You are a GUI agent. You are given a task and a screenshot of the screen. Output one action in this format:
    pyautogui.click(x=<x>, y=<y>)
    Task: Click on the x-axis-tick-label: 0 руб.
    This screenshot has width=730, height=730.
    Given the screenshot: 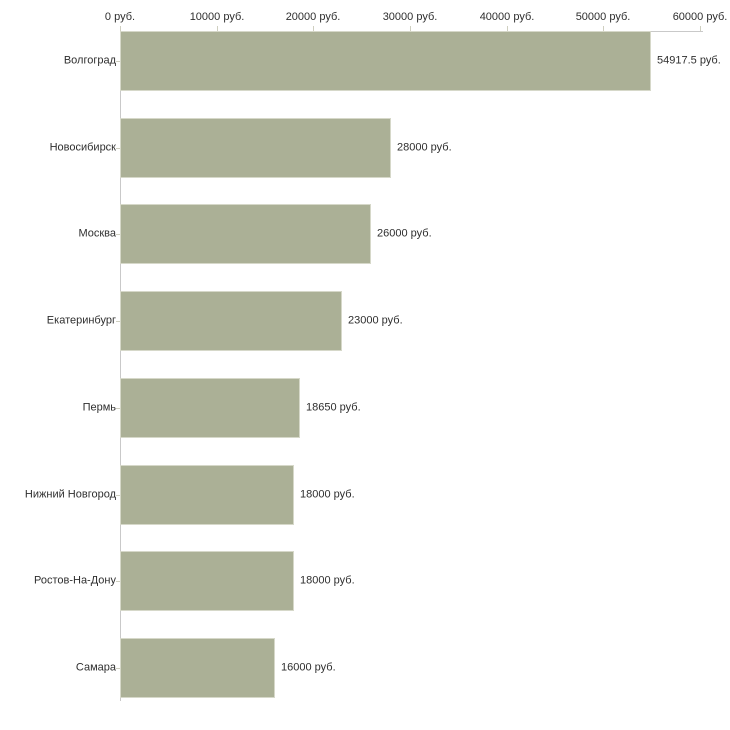 What is the action you would take?
    pyautogui.click(x=120, y=17)
    